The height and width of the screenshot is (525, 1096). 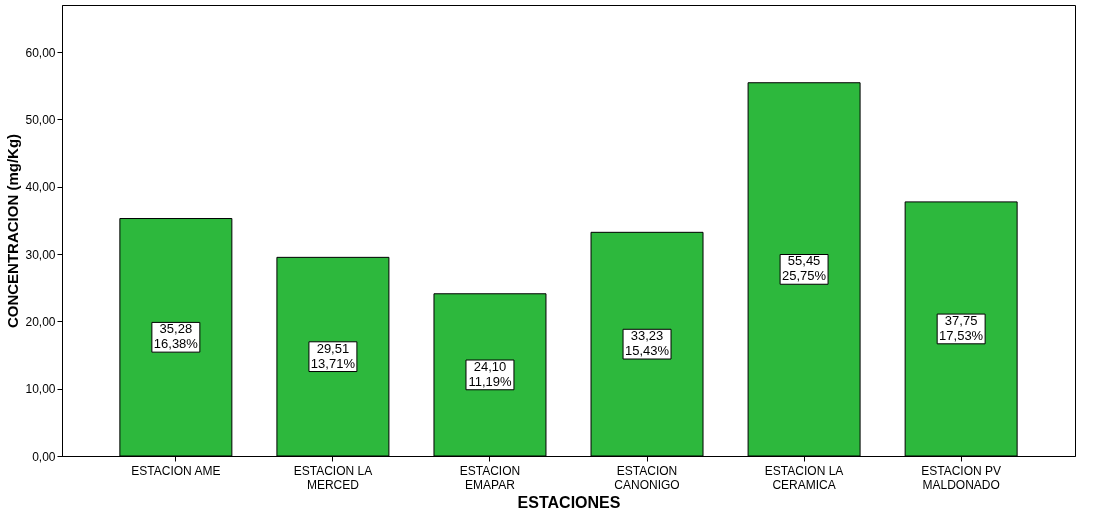 I want to click on x-tick-label: ESTACION PV MALDONADO, so click(x=961, y=477).